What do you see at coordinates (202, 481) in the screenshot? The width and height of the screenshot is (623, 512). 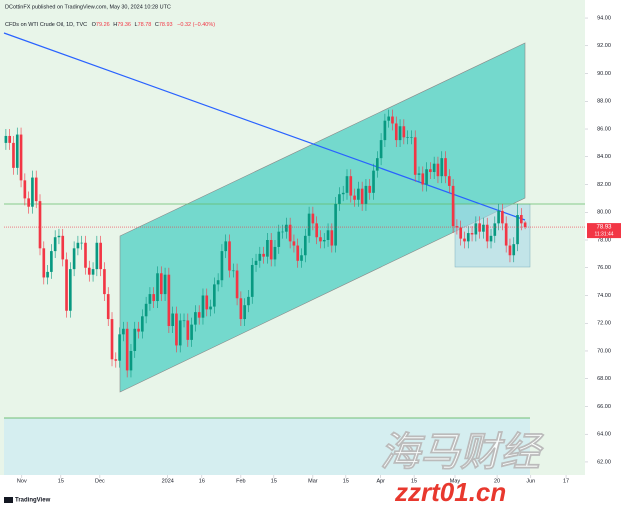 I see `x-tick-label: 16` at bounding box center [202, 481].